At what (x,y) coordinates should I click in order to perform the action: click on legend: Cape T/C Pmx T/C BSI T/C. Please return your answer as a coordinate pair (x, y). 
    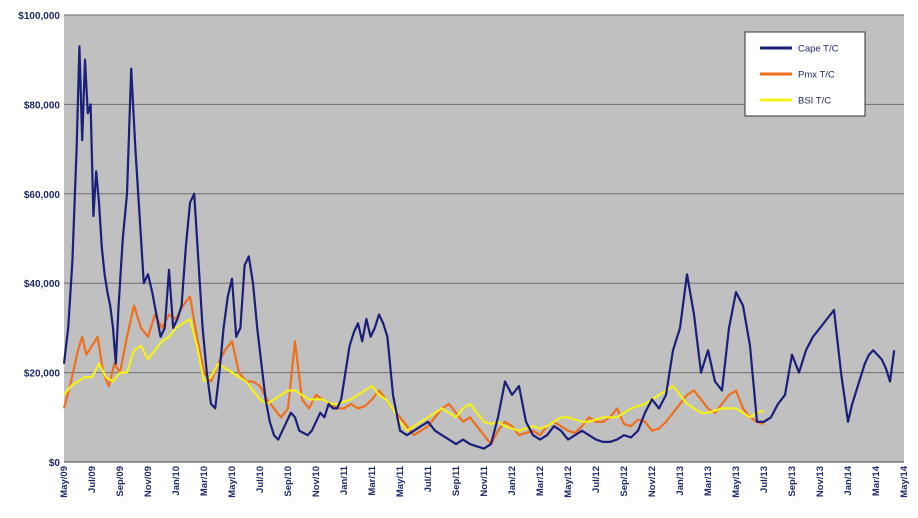
    Looking at the image, I should click on (805, 74).